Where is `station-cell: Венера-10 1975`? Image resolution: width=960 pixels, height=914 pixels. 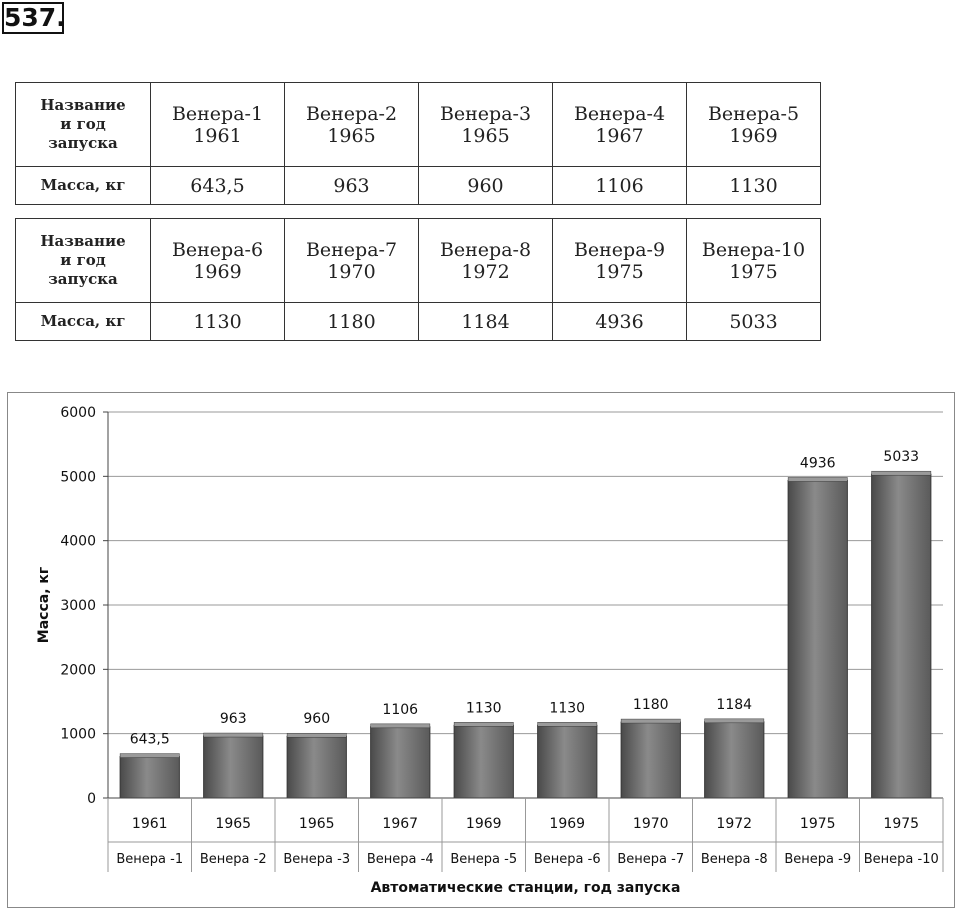 station-cell: Венера-10 1975 is located at coordinates (753, 260).